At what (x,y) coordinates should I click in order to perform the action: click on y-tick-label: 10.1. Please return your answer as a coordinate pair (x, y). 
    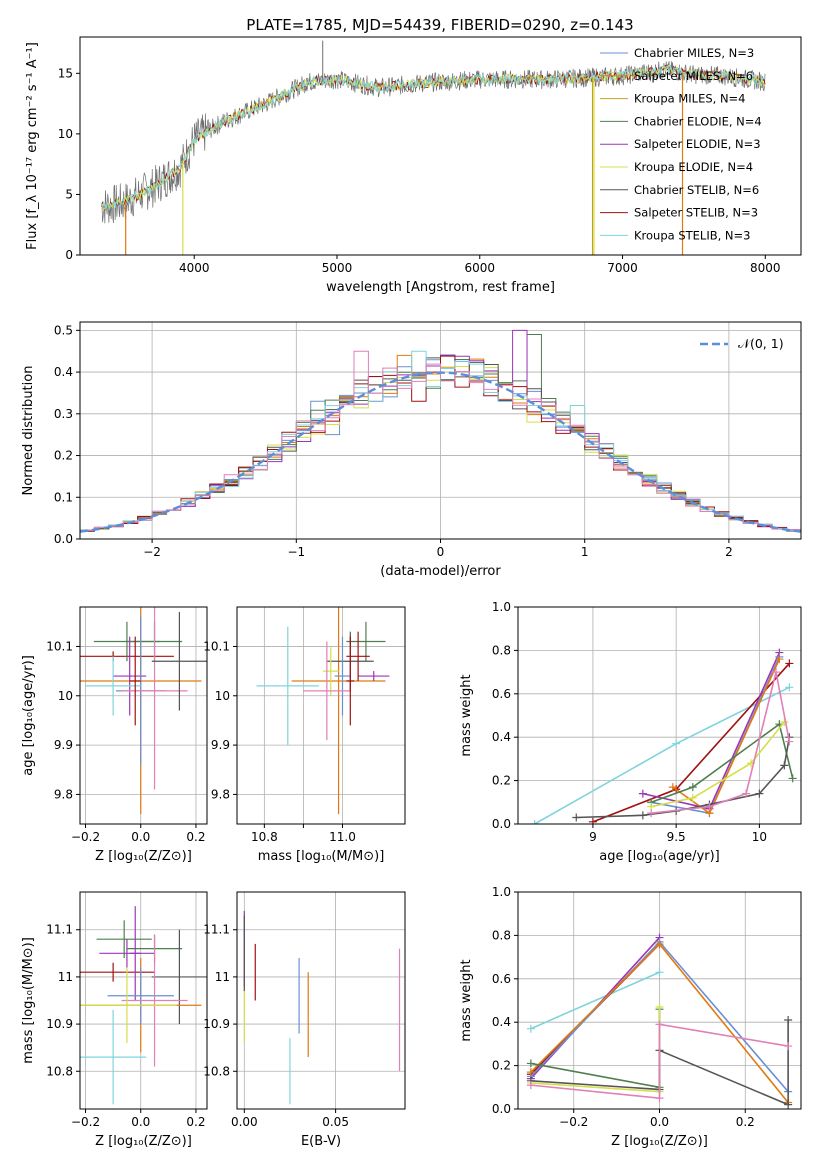
    Looking at the image, I should click on (216, 646).